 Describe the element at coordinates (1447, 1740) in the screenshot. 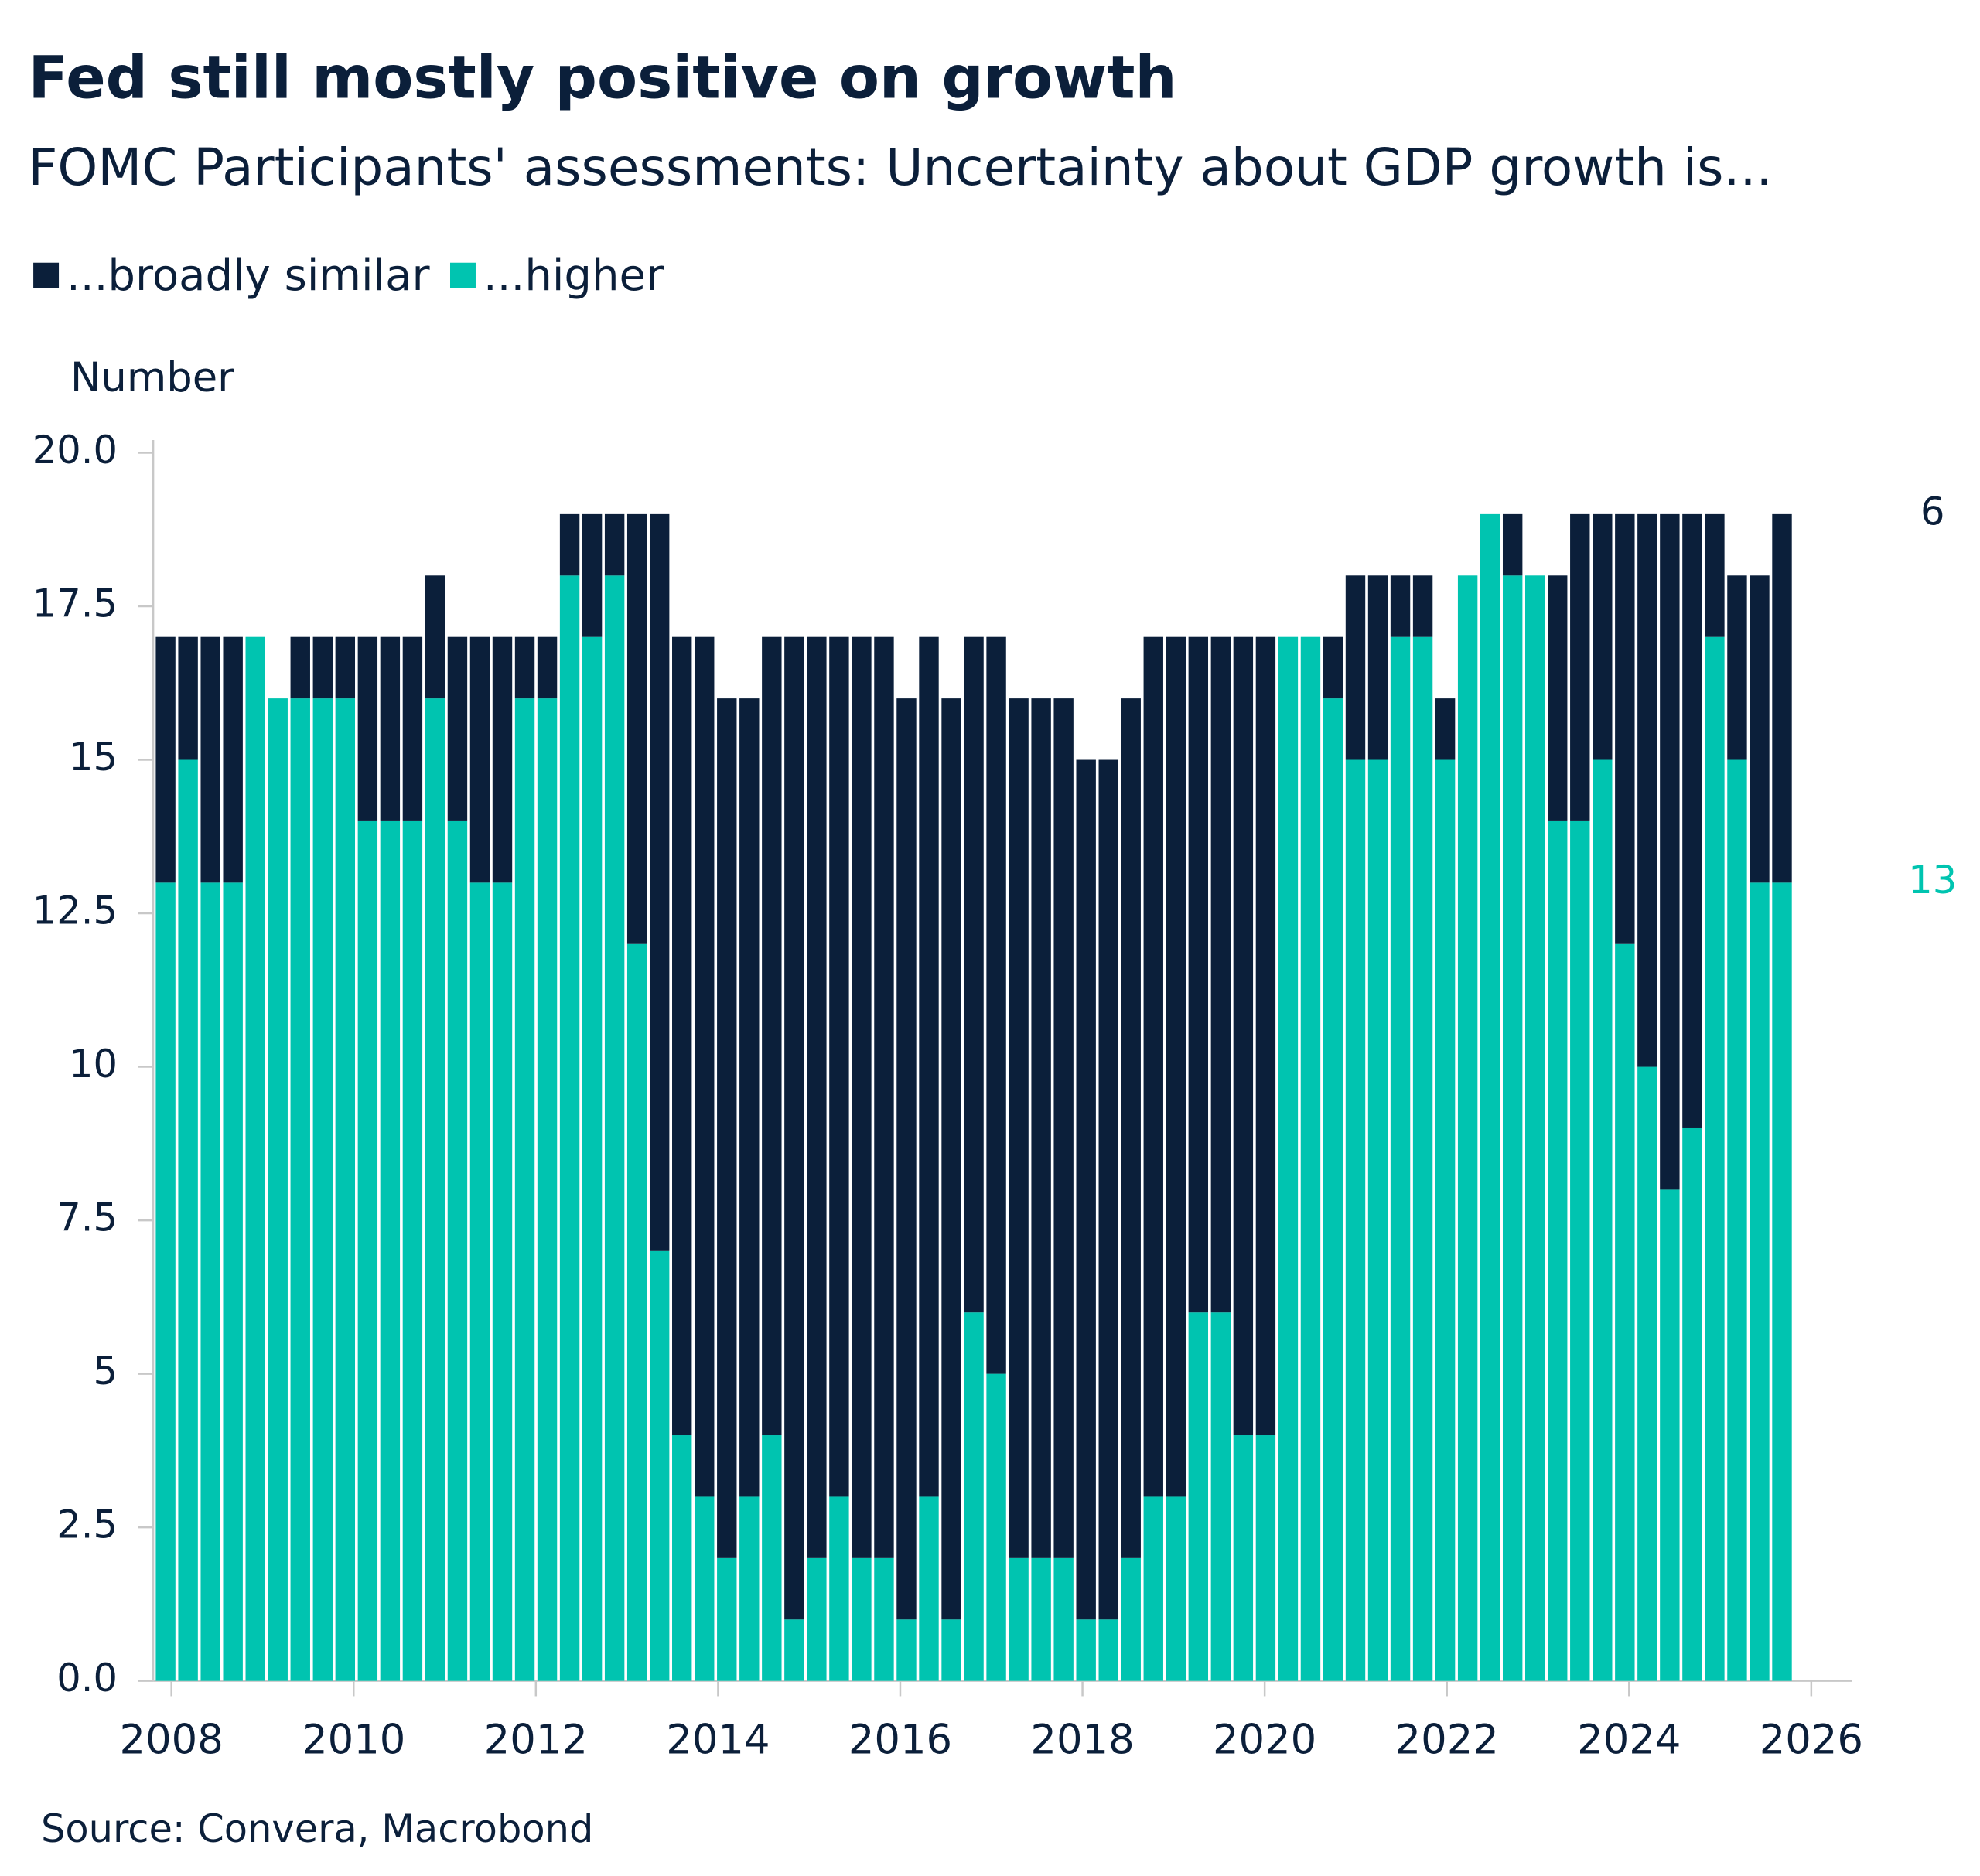

I see `x-tick-label: 2022` at that location.